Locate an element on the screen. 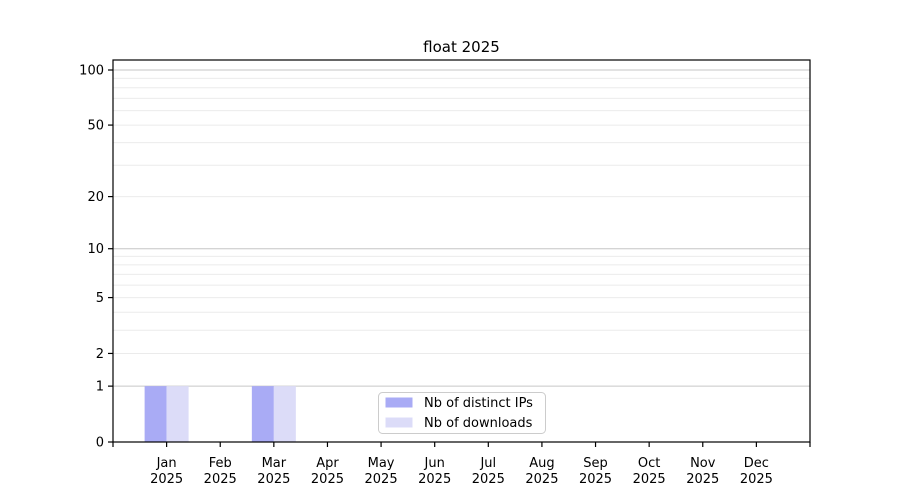  chart-title: float 2025 is located at coordinates (461, 47).